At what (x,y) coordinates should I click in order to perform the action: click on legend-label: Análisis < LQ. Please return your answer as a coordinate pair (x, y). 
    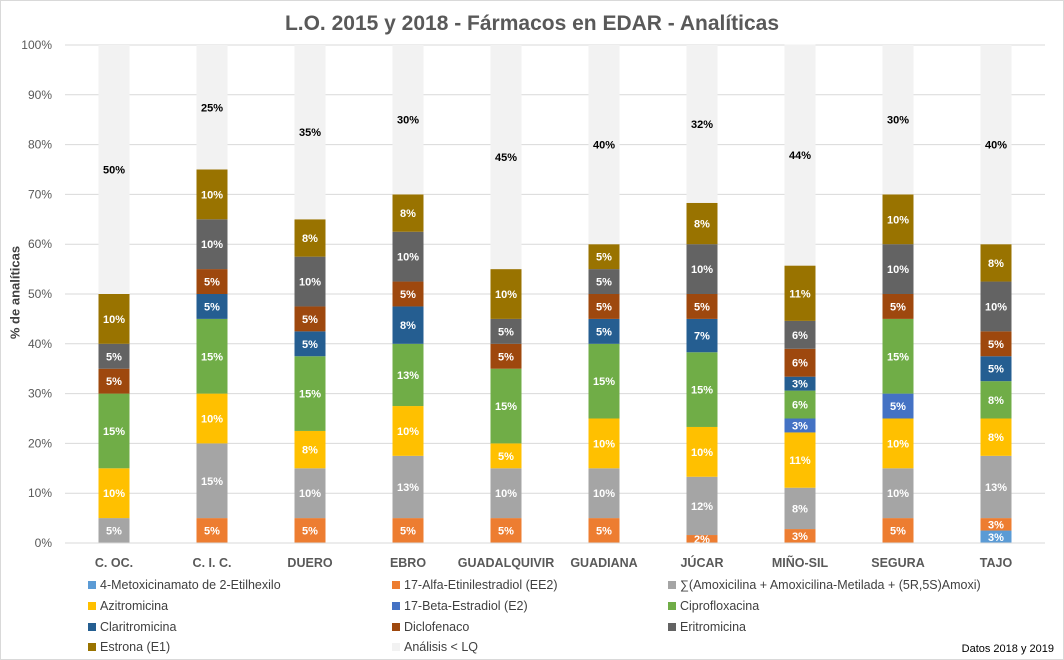
    Looking at the image, I should click on (441, 647).